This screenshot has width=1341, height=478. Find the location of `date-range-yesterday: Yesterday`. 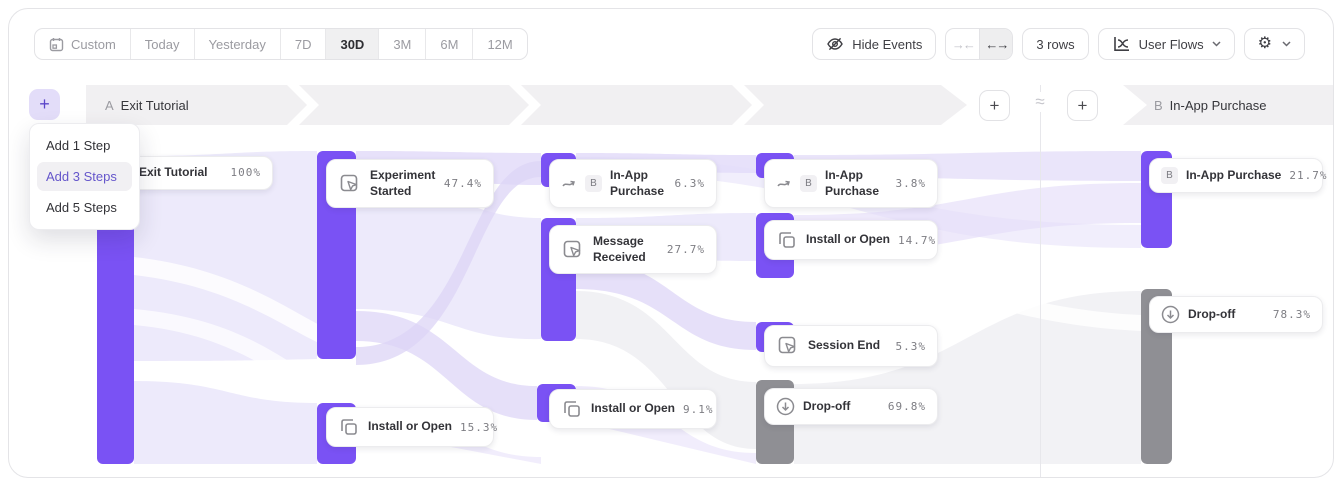

date-range-yesterday: Yesterday is located at coordinates (236, 44).